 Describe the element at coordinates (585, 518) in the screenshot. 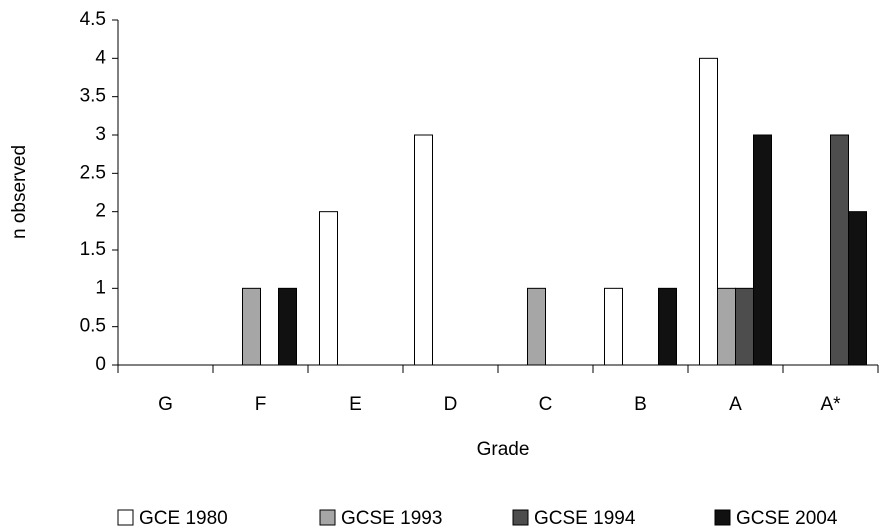

I see `legend-label: GCSE 1994` at that location.